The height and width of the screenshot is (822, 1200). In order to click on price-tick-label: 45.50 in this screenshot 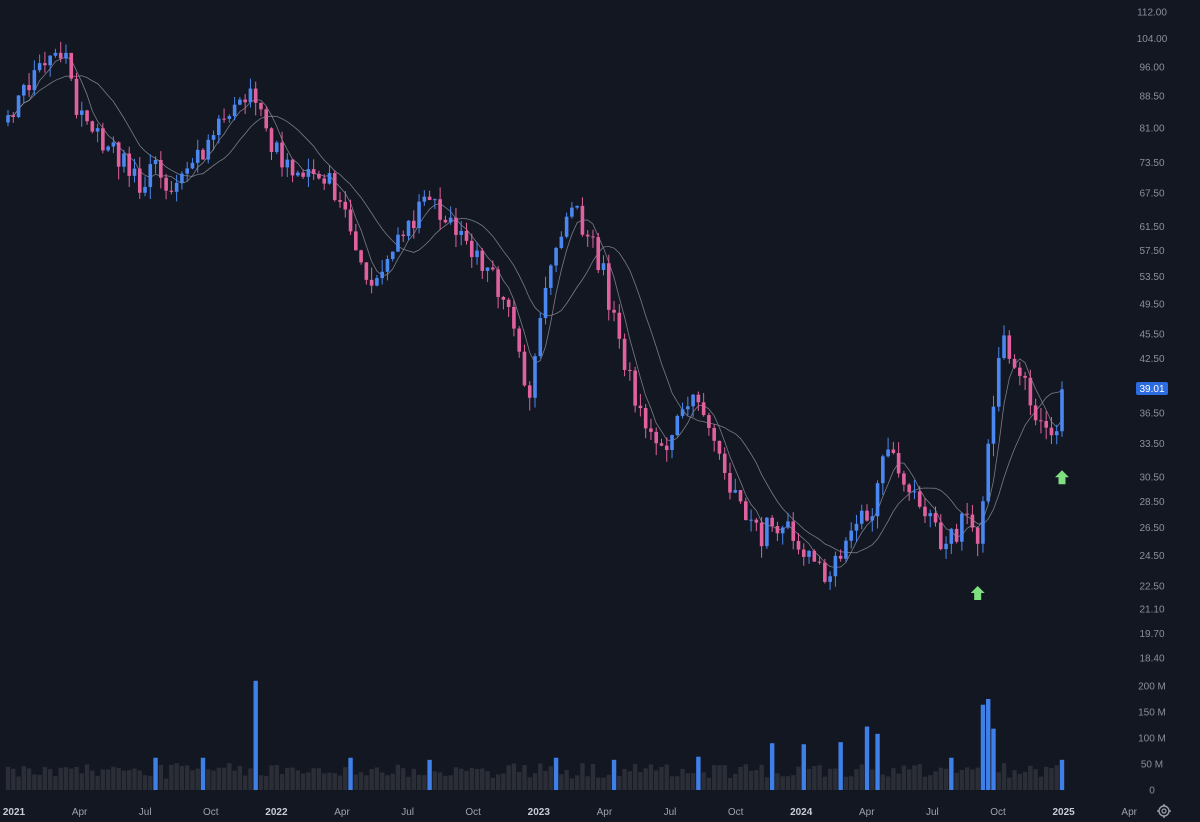, I will do `click(1151, 335)`.